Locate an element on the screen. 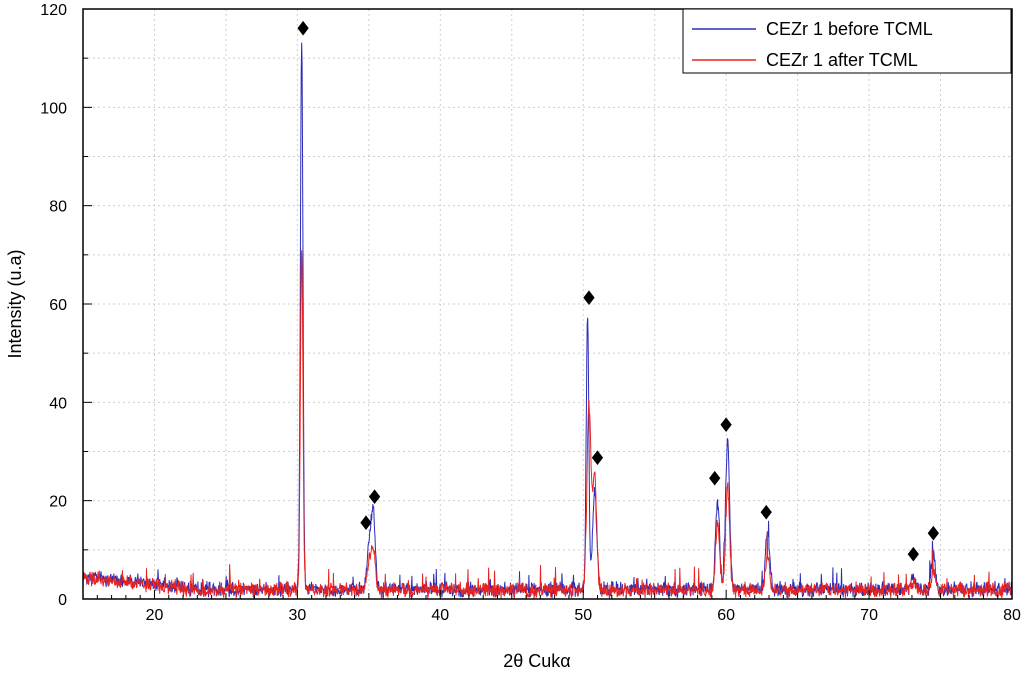 The image size is (1024, 674). x-axis-title: 2θ Cukα is located at coordinates (536, 661).